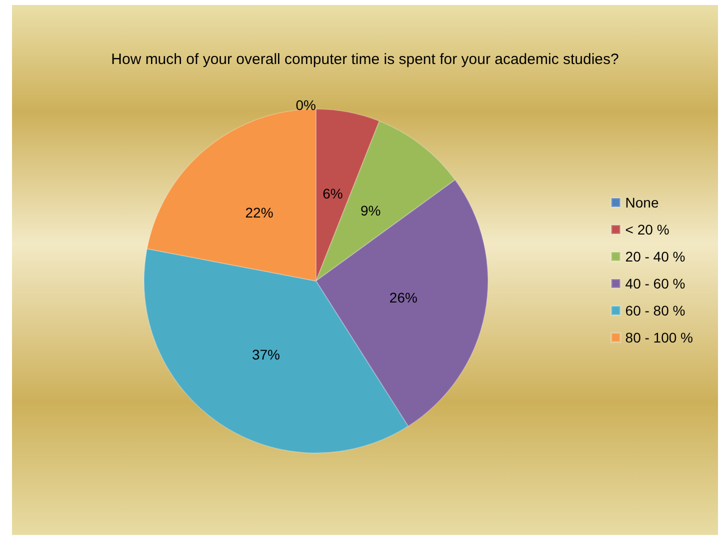 This screenshot has height=536, width=725. What do you see at coordinates (655, 256) in the screenshot?
I see `legend-label: 20 - 40 %` at bounding box center [655, 256].